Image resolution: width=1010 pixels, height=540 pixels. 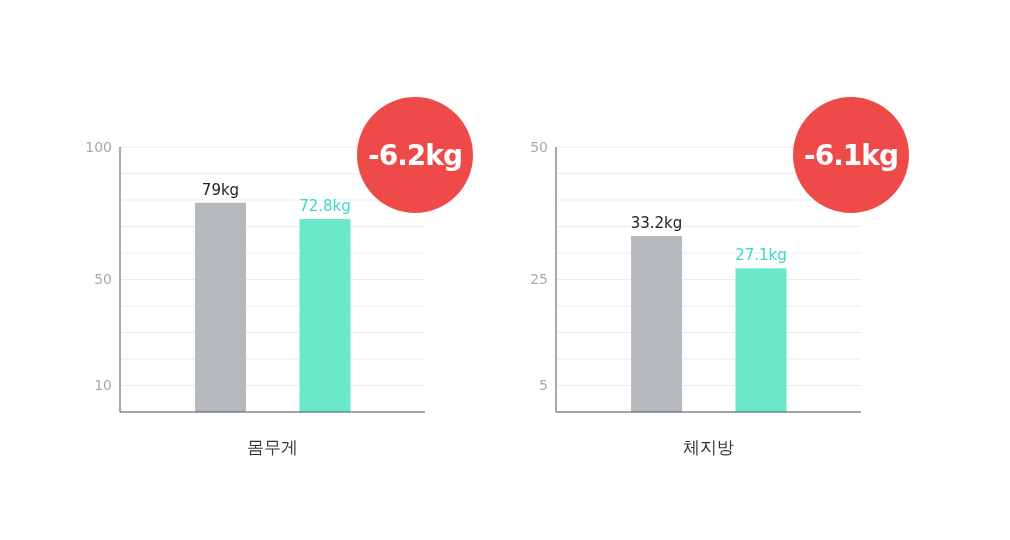 What do you see at coordinates (851, 155) in the screenshot?
I see `badge: -6.1kg` at bounding box center [851, 155].